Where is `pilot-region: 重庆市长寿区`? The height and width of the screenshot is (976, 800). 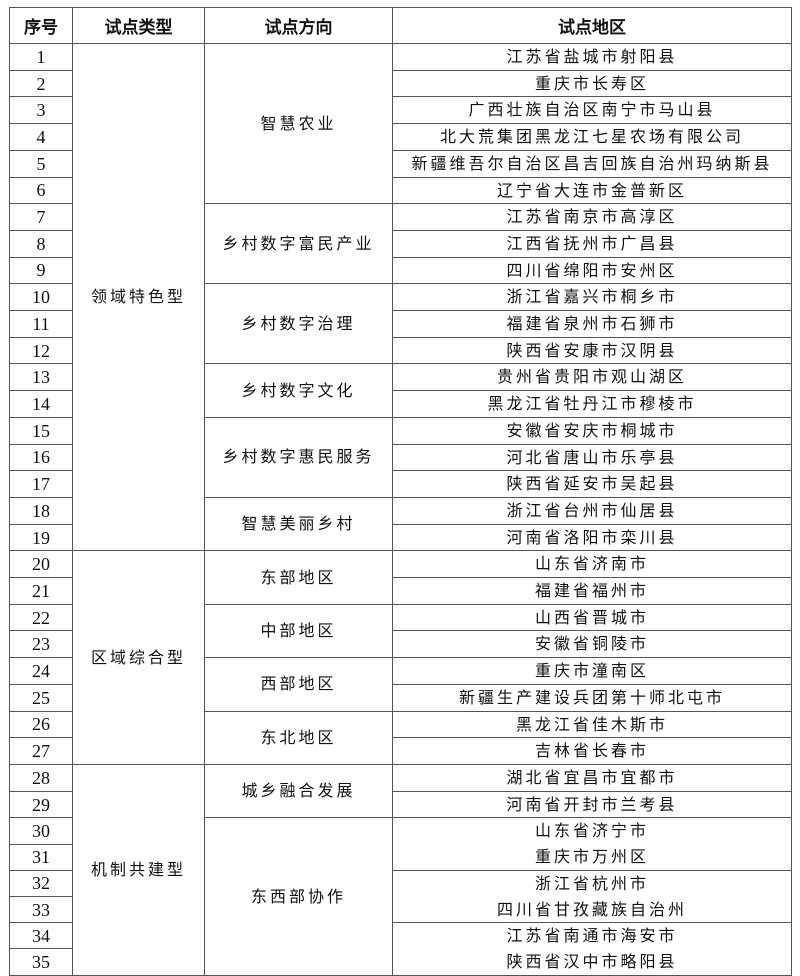
pilot-region: 重庆市长寿区 is located at coordinates (592, 83).